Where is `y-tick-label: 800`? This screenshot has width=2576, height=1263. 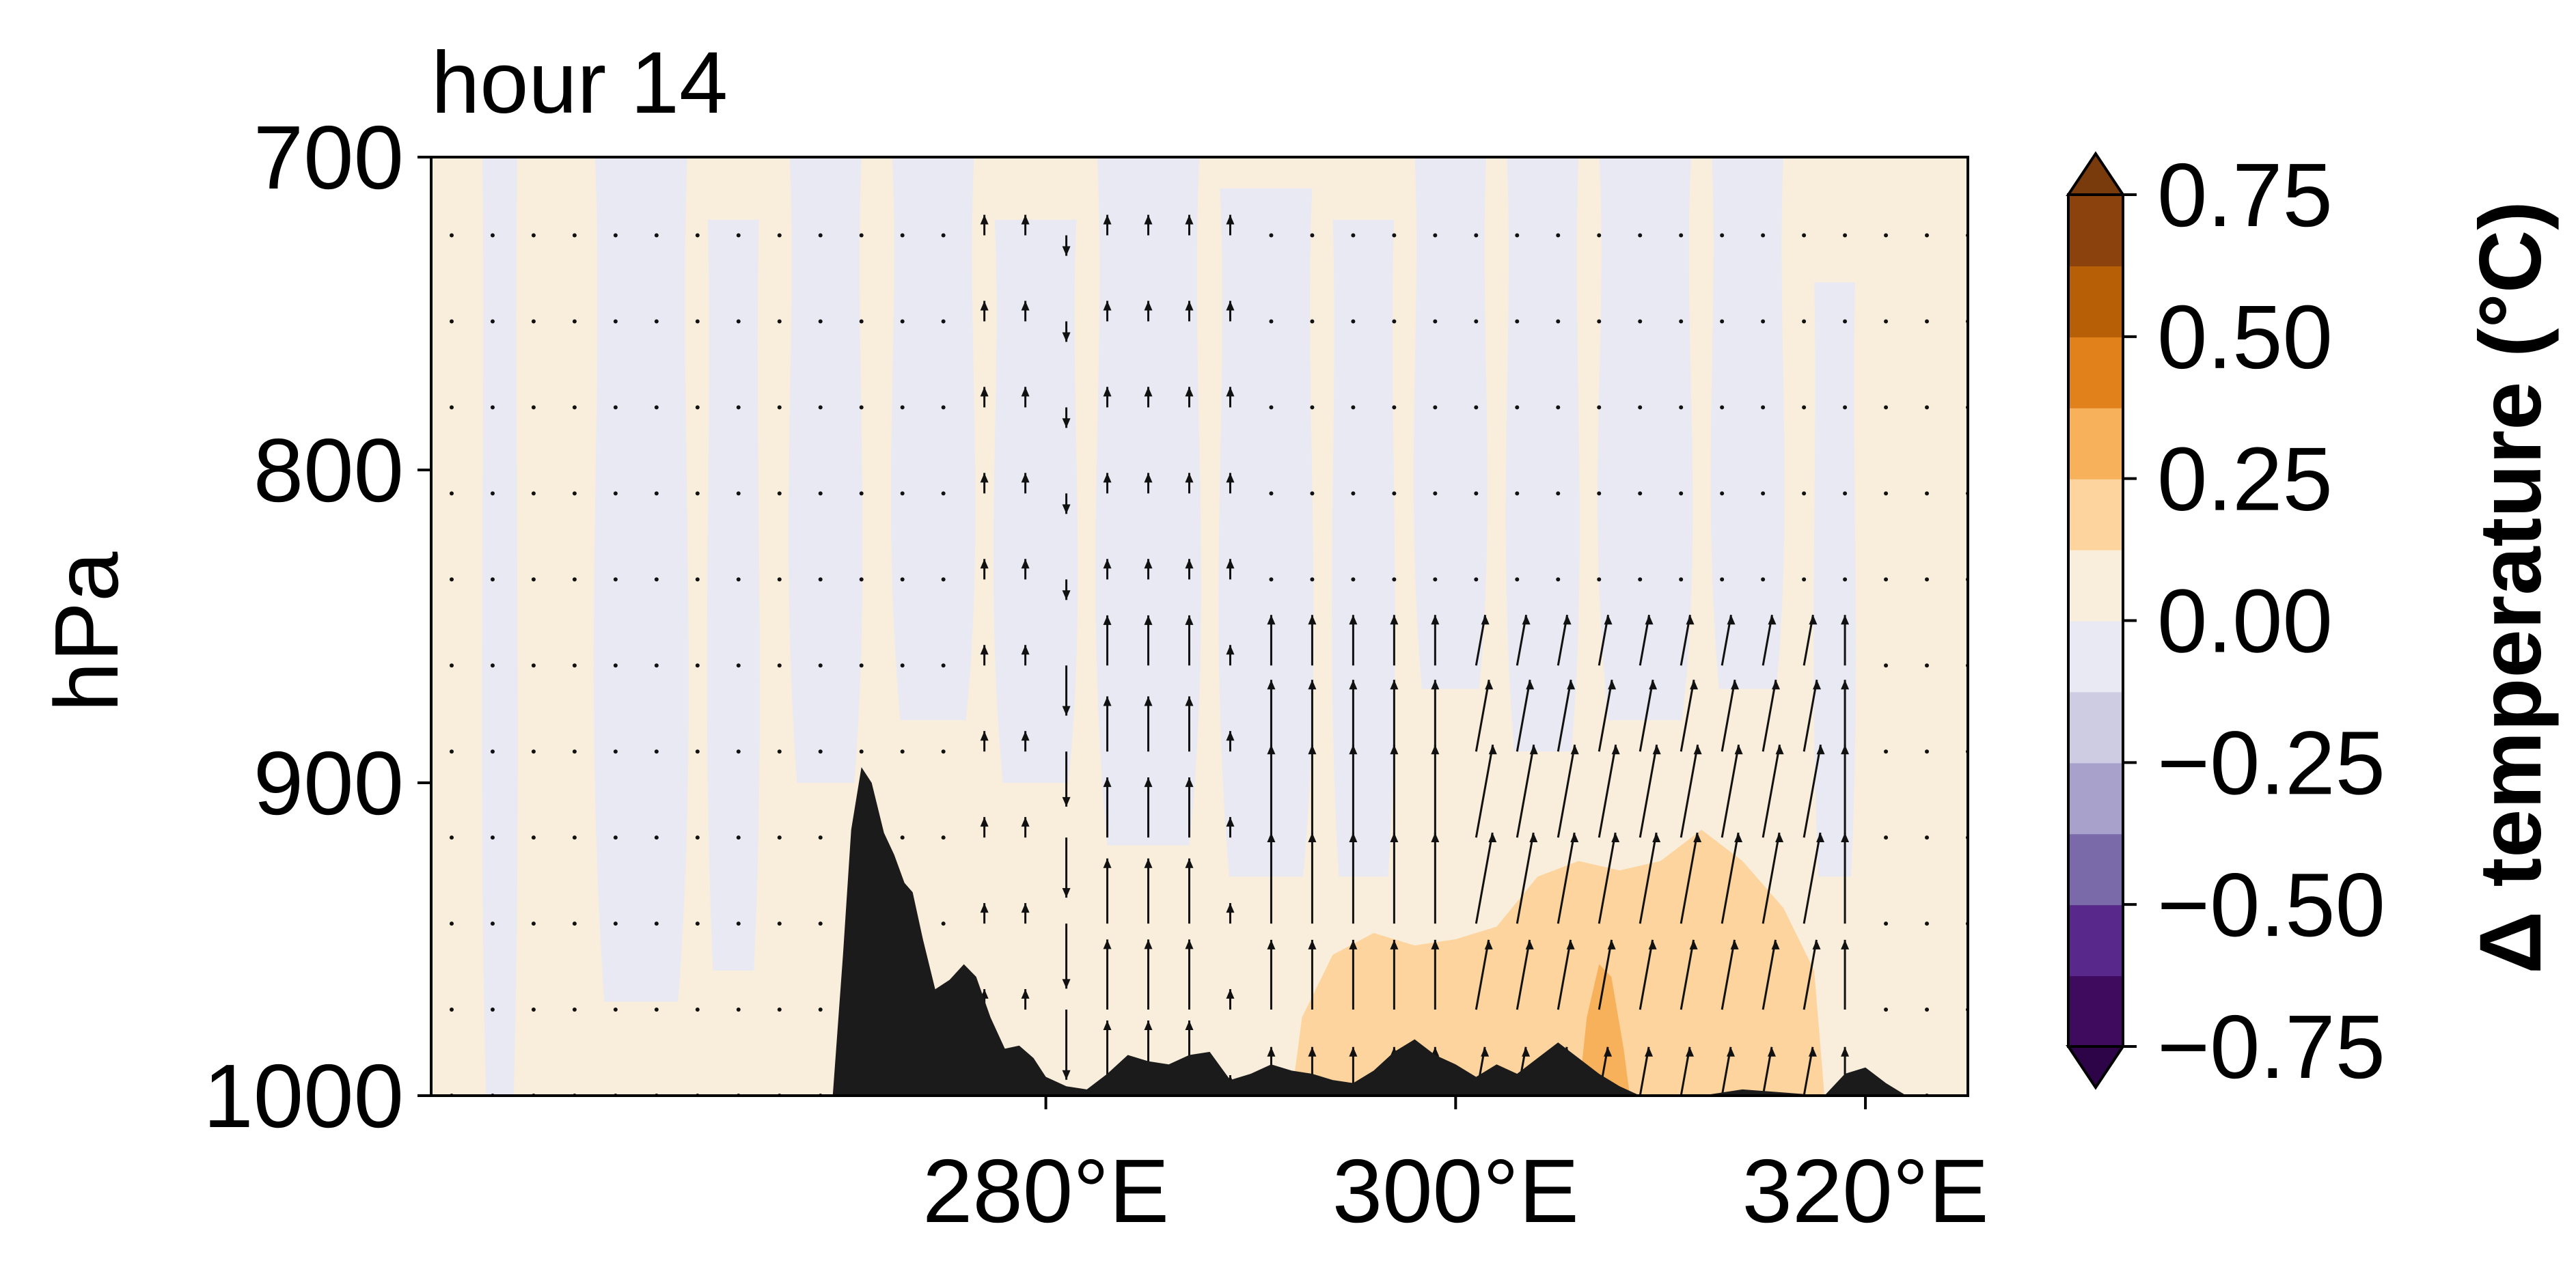 y-tick-label: 800 is located at coordinates (329, 470).